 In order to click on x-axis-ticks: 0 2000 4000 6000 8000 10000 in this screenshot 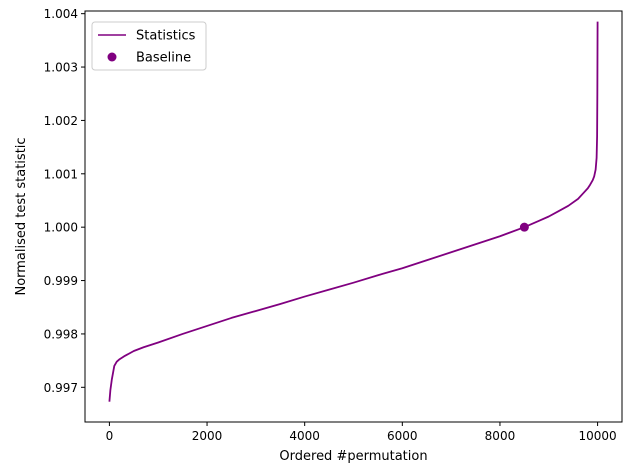, I will do `click(361, 432)`.